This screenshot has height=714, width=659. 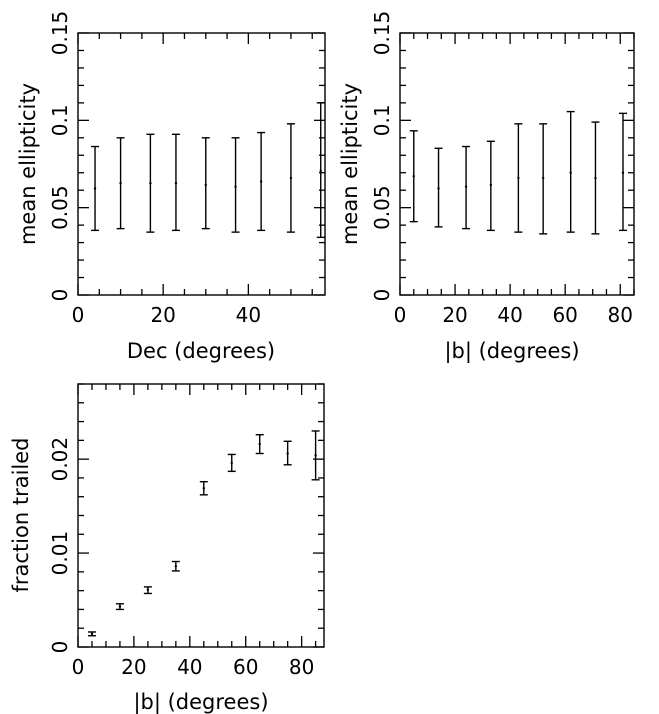 What do you see at coordinates (201, 351) in the screenshot?
I see `x-axis-label: Dec (degrees)` at bounding box center [201, 351].